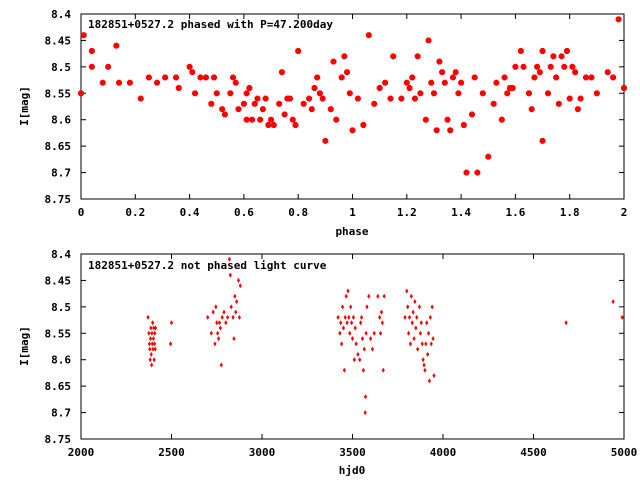 The height and width of the screenshot is (480, 640). I want to click on y-axis-label: I[mag], so click(24, 106).